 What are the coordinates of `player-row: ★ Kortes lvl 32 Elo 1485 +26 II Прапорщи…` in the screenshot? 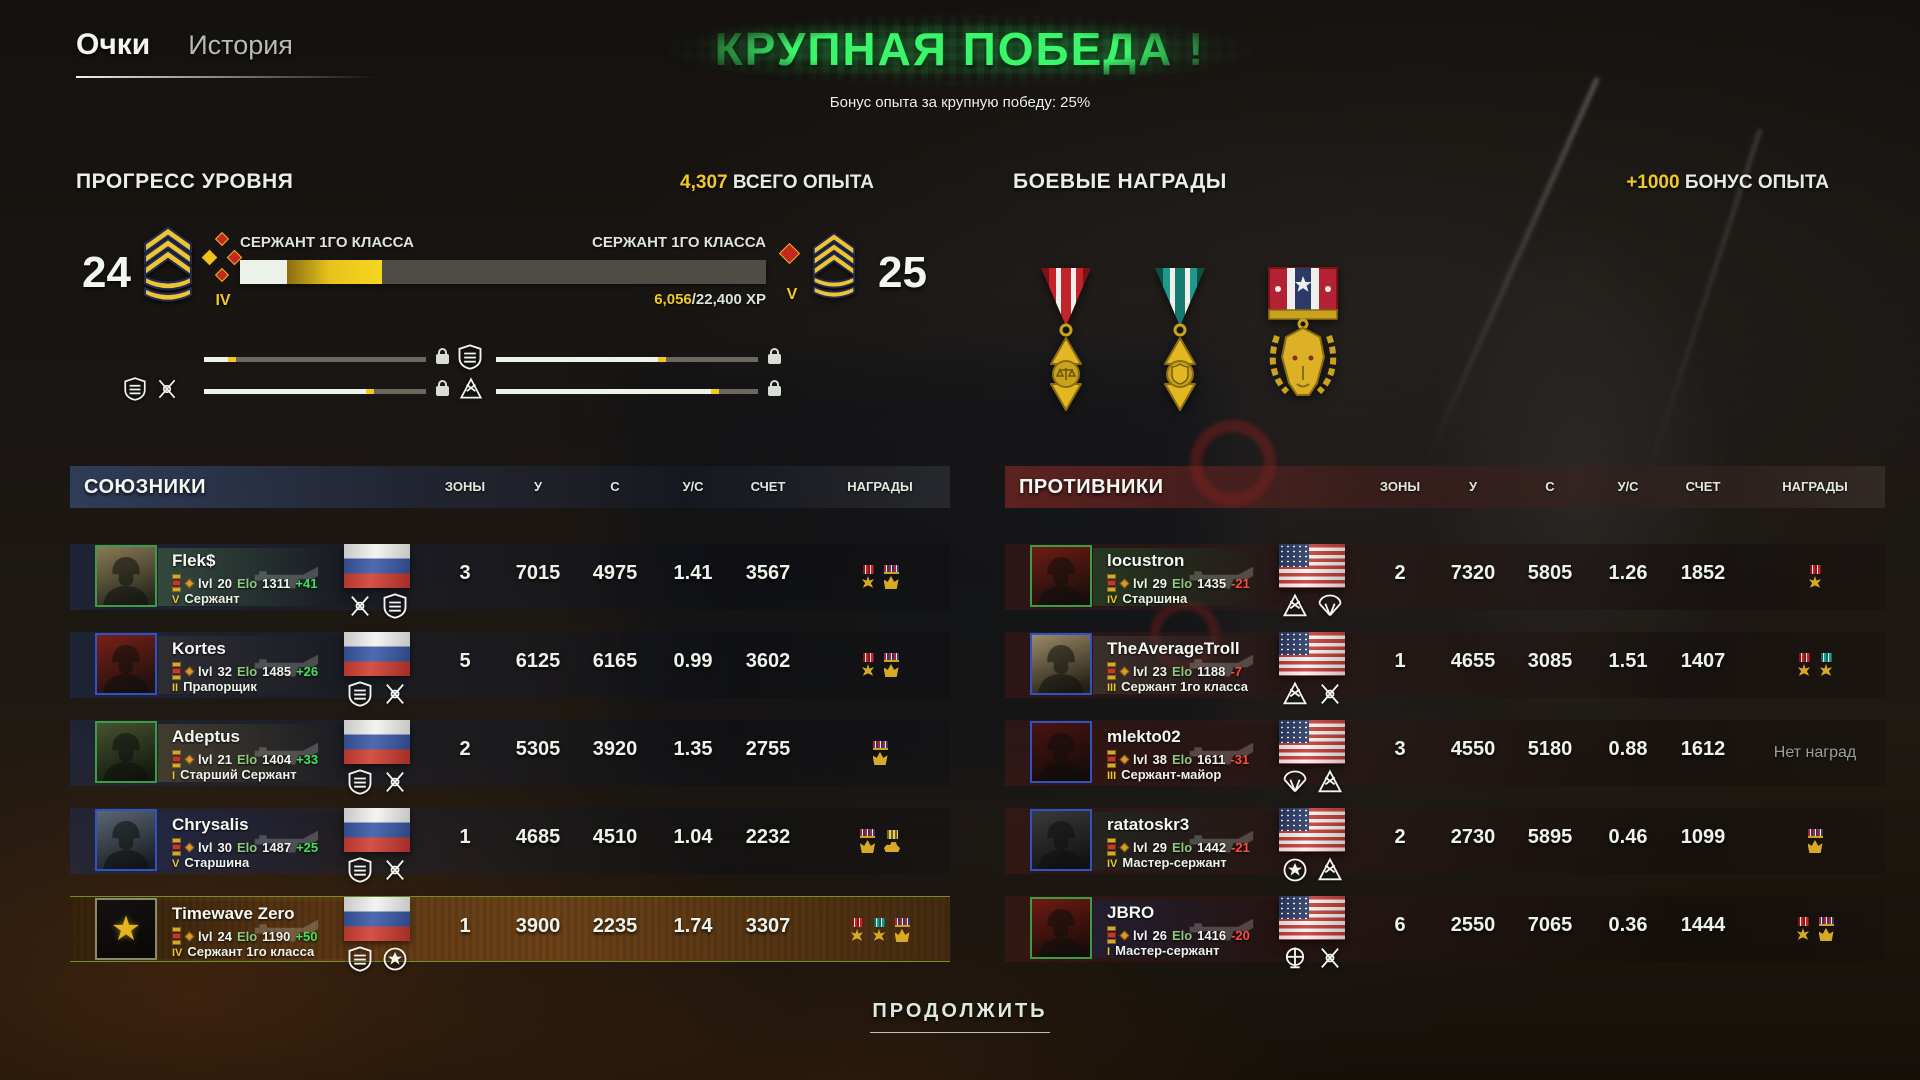 It's located at (510, 665).